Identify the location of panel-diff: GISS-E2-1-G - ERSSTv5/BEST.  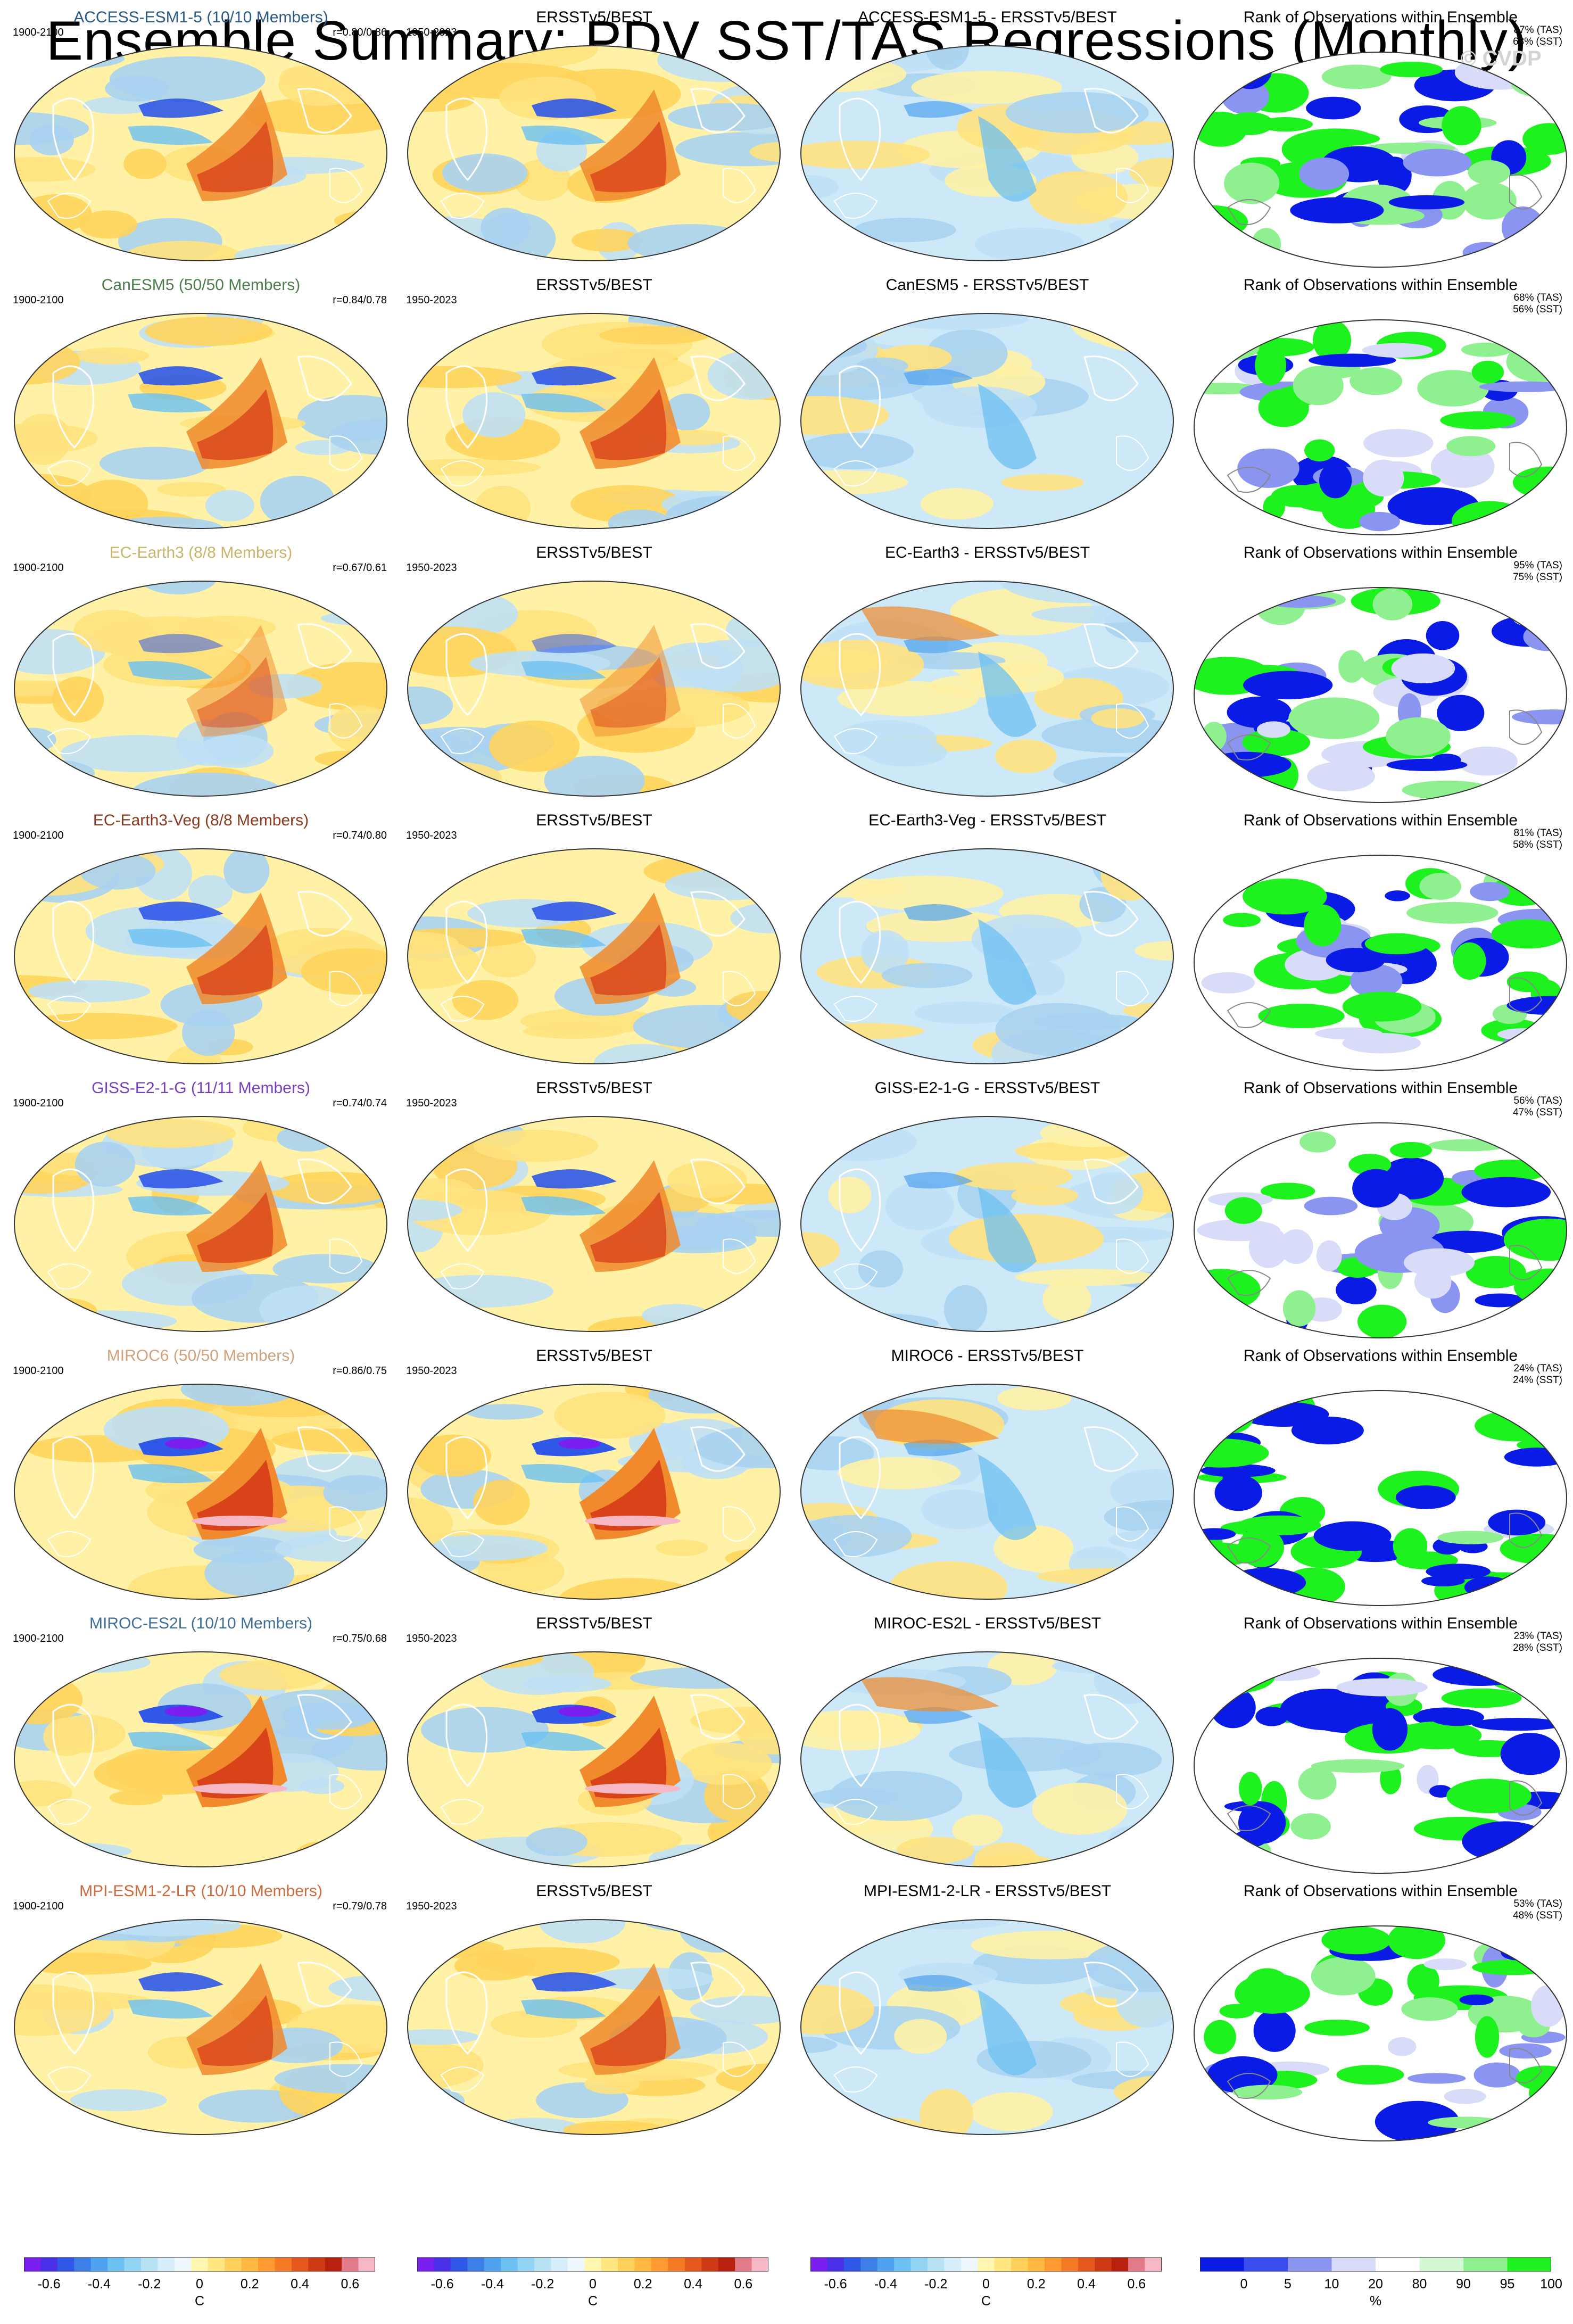
(988, 1204).